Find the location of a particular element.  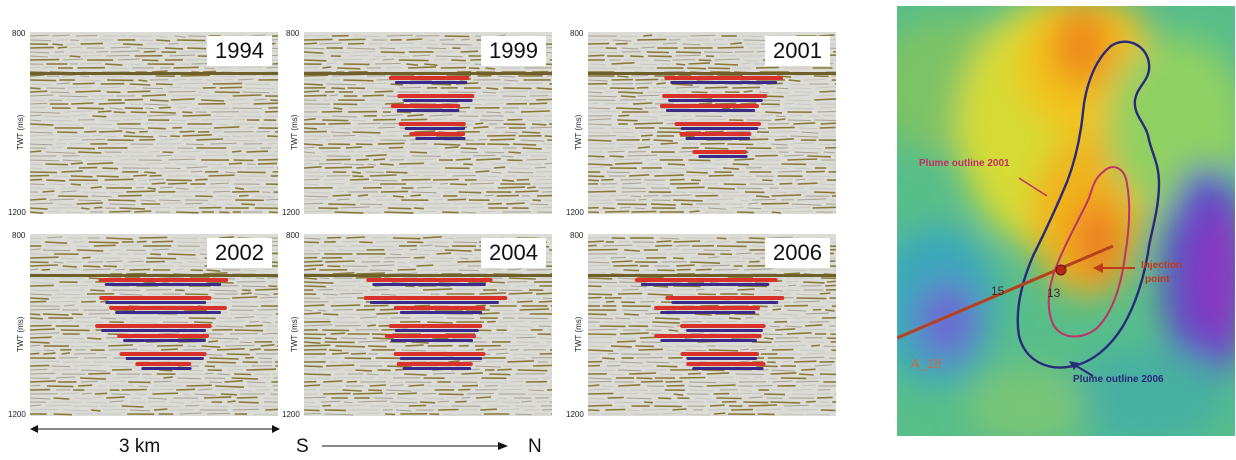

seismic-section-2002 is located at coordinates (154, 326).